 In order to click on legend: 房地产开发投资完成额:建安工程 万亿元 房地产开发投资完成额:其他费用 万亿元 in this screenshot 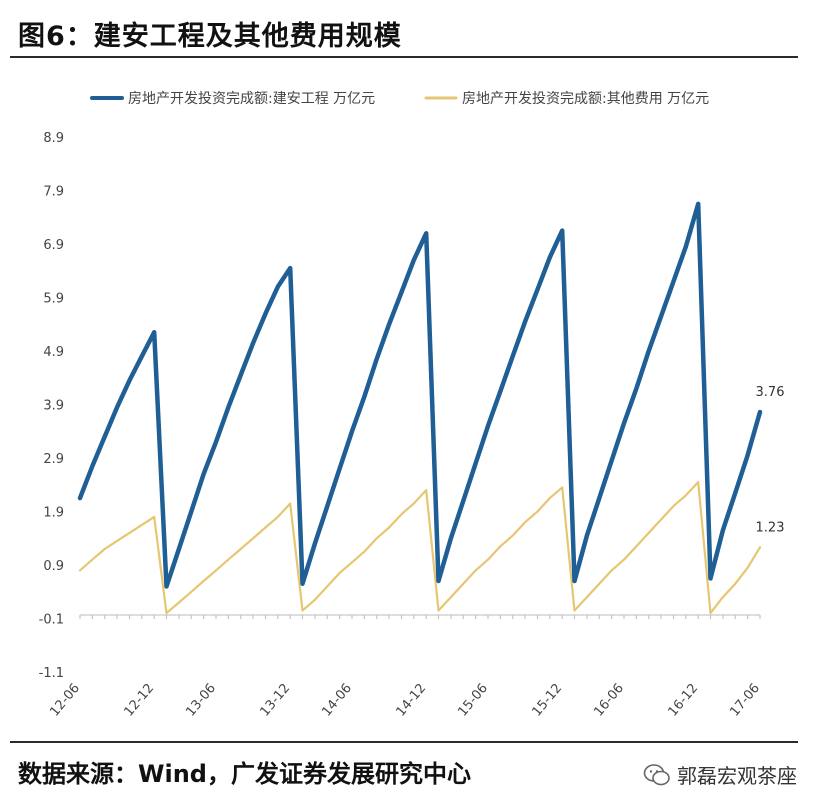, I will do `click(399, 99)`.